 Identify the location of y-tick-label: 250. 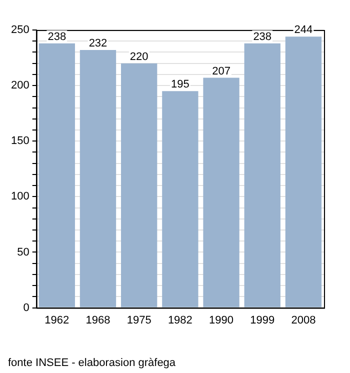
(20, 30).